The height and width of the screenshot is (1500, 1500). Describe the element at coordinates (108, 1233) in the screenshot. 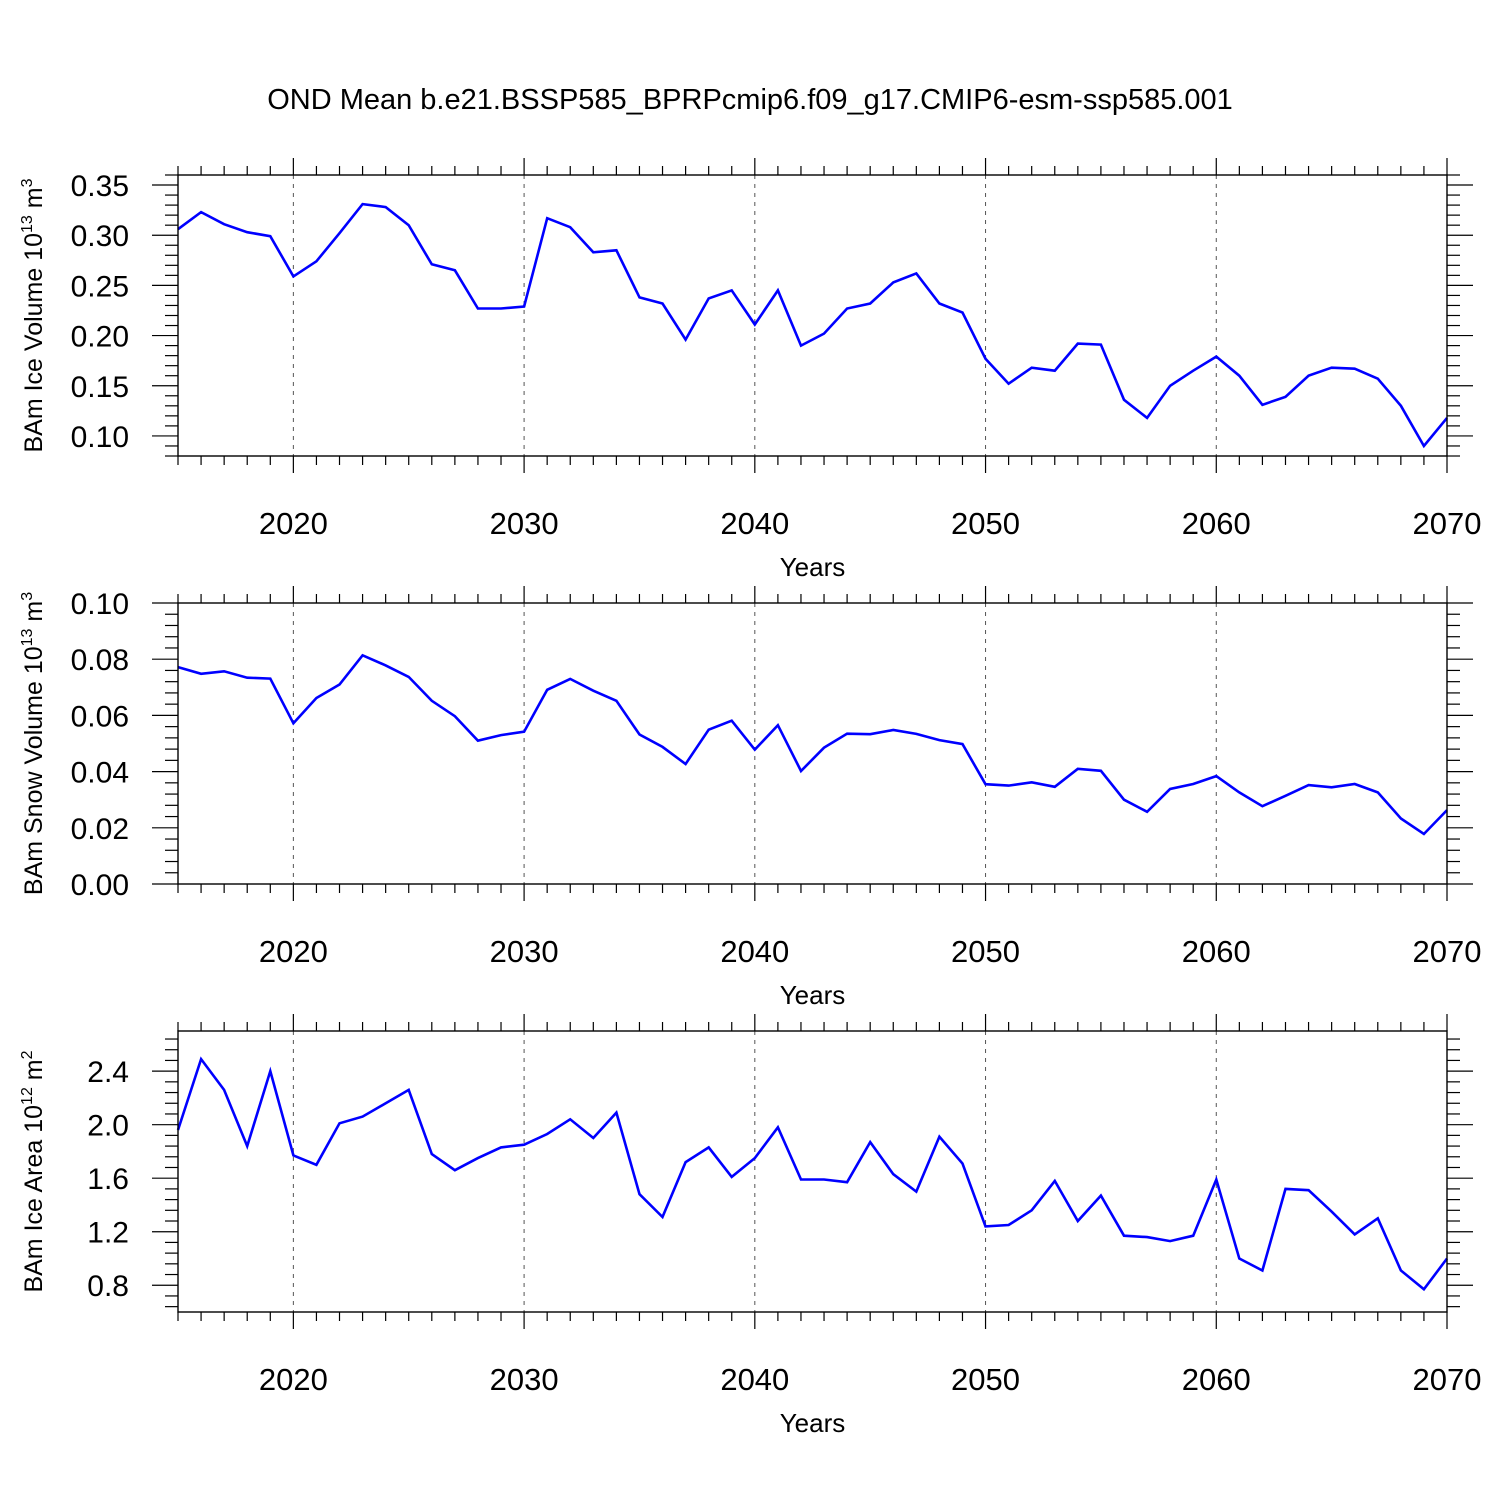

I see `y-tick-label: 1.2` at that location.